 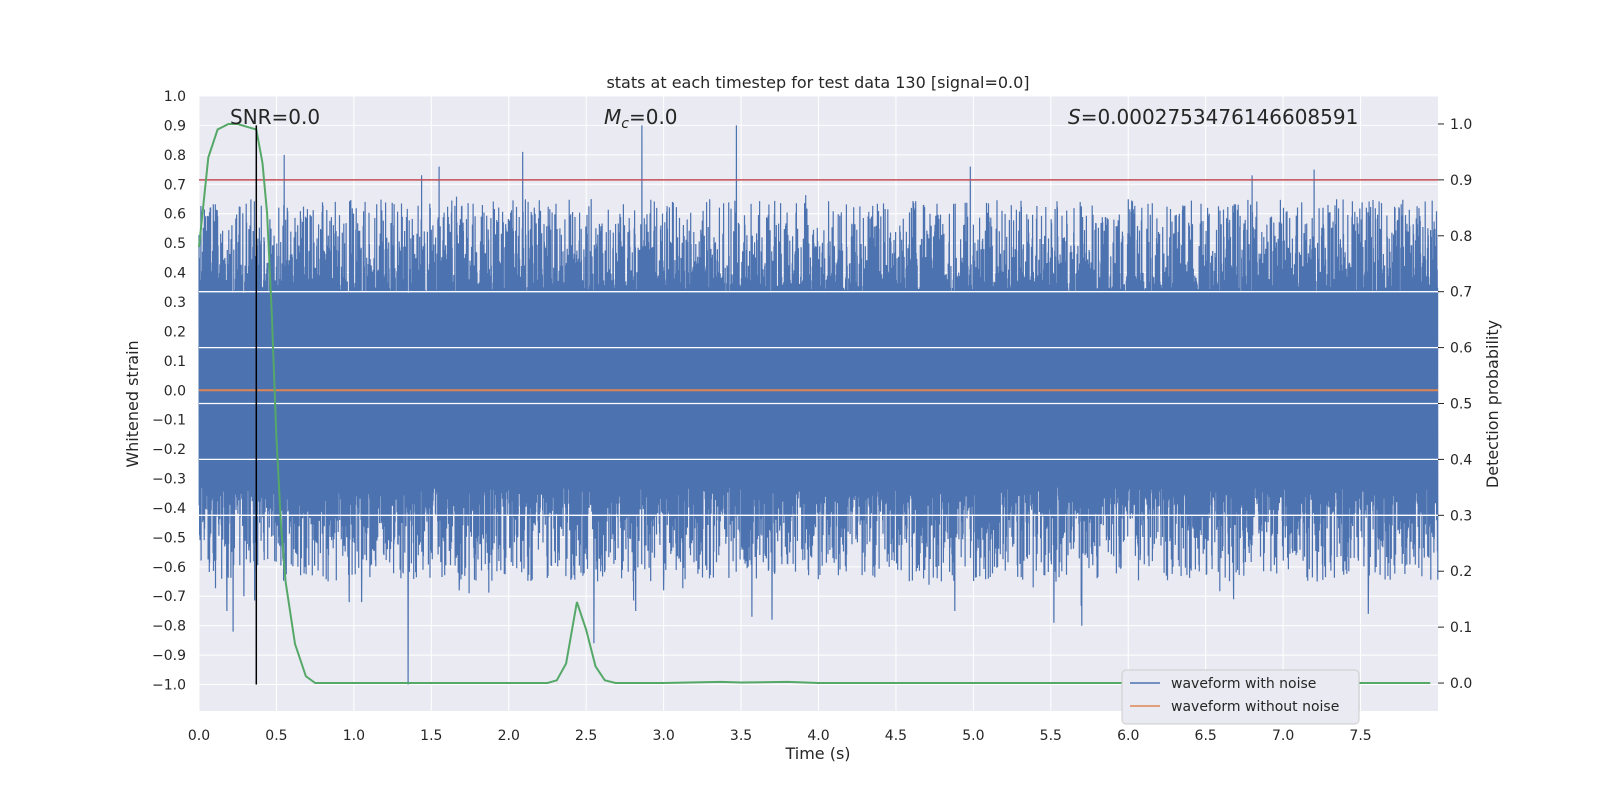 What do you see at coordinates (896, 736) in the screenshot?
I see `x-tick-label-9: 4.5` at bounding box center [896, 736].